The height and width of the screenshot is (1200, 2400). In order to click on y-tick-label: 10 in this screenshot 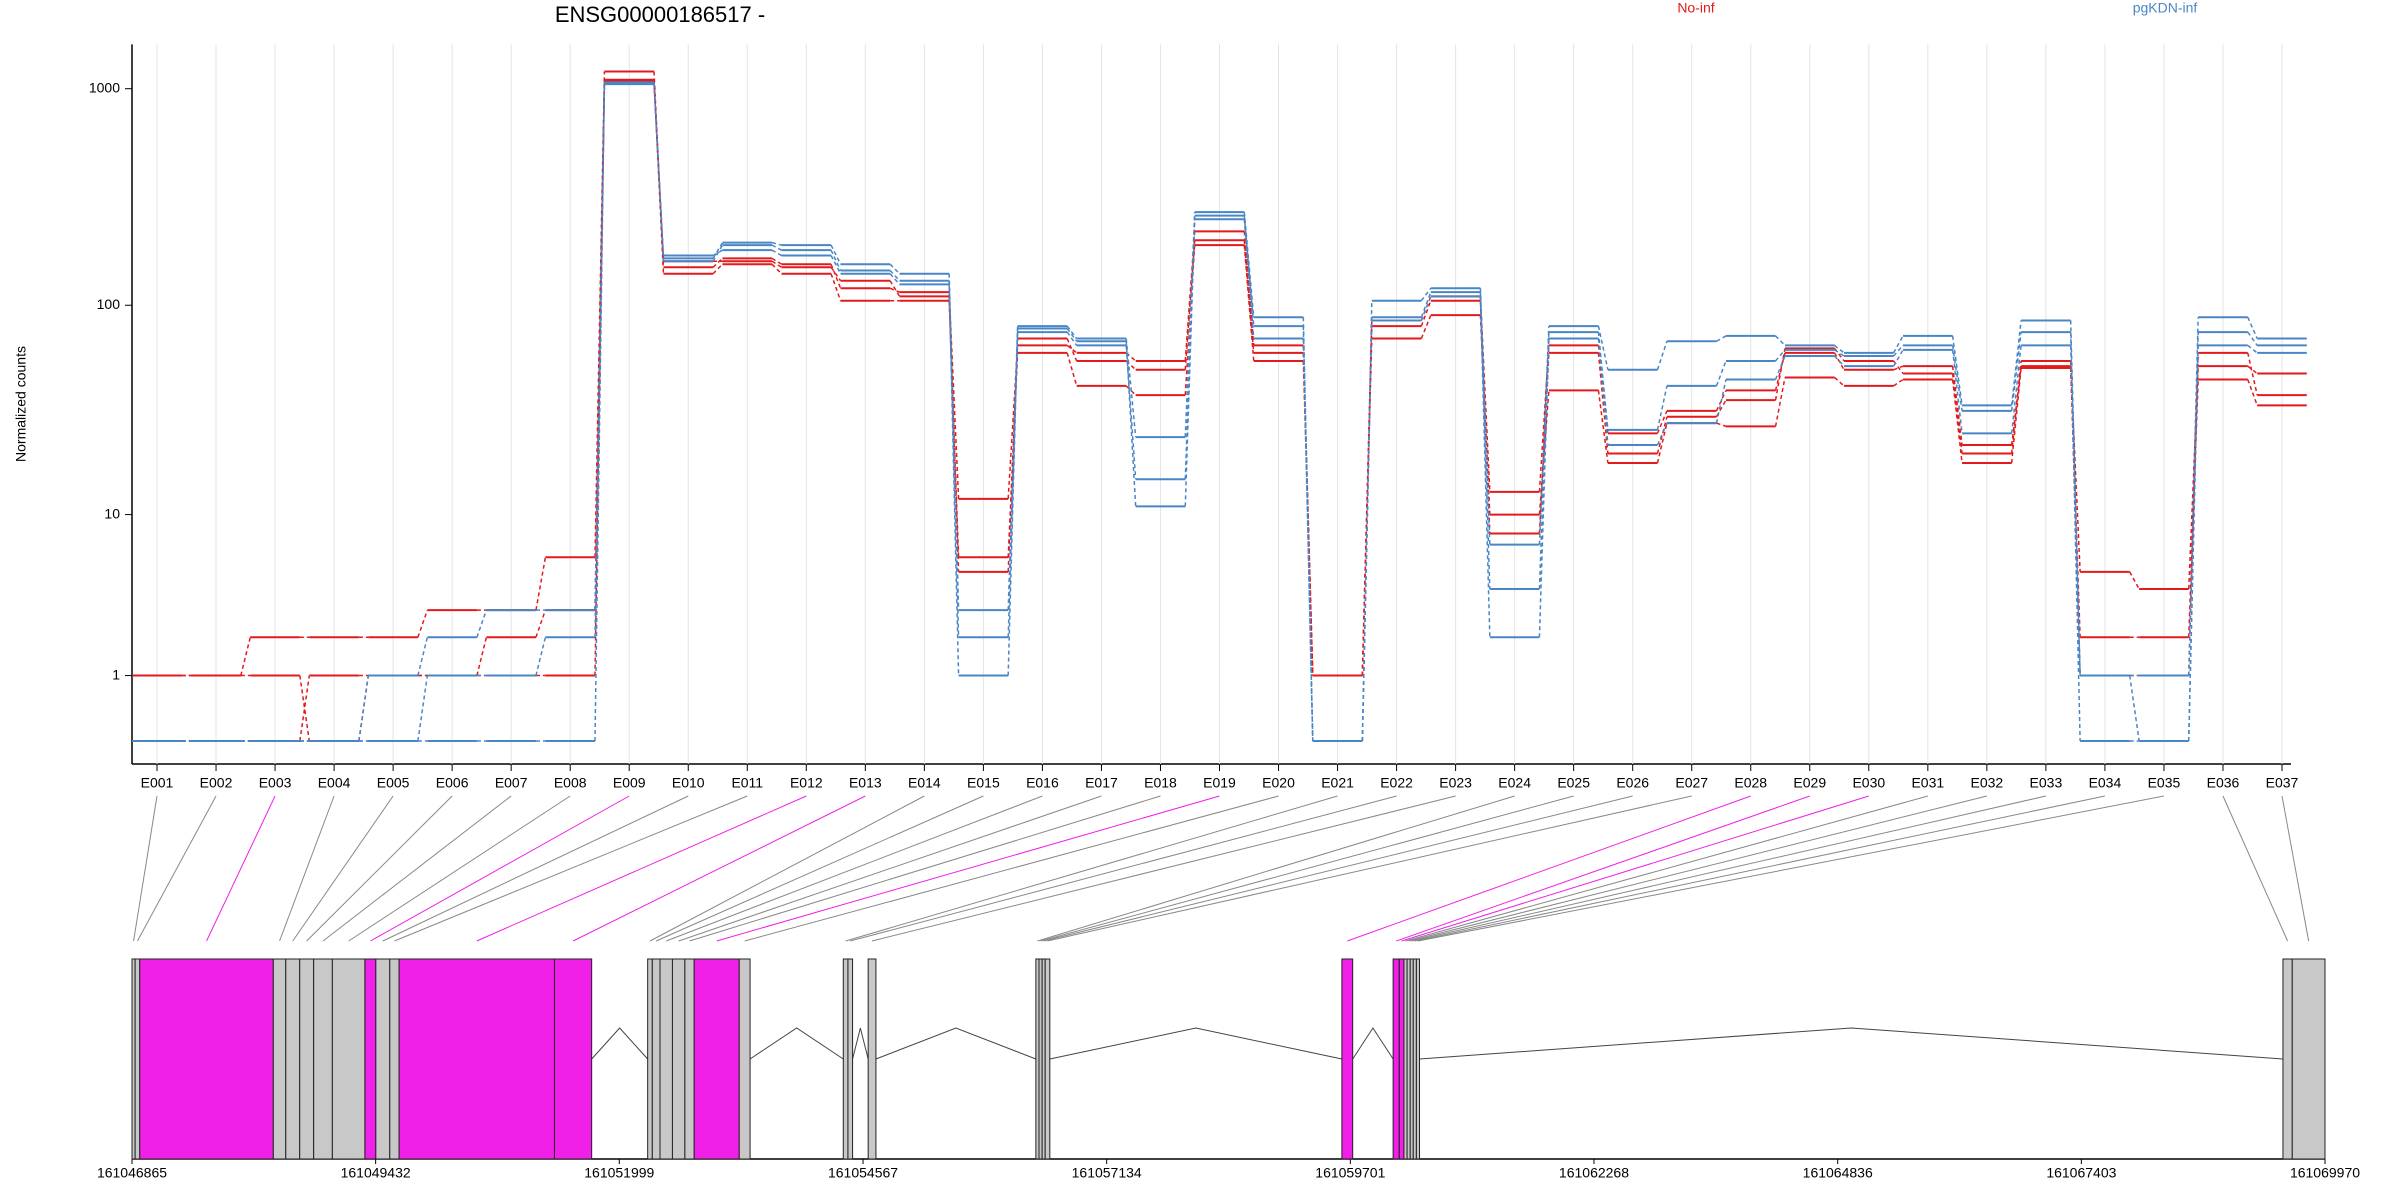, I will do `click(112, 513)`.